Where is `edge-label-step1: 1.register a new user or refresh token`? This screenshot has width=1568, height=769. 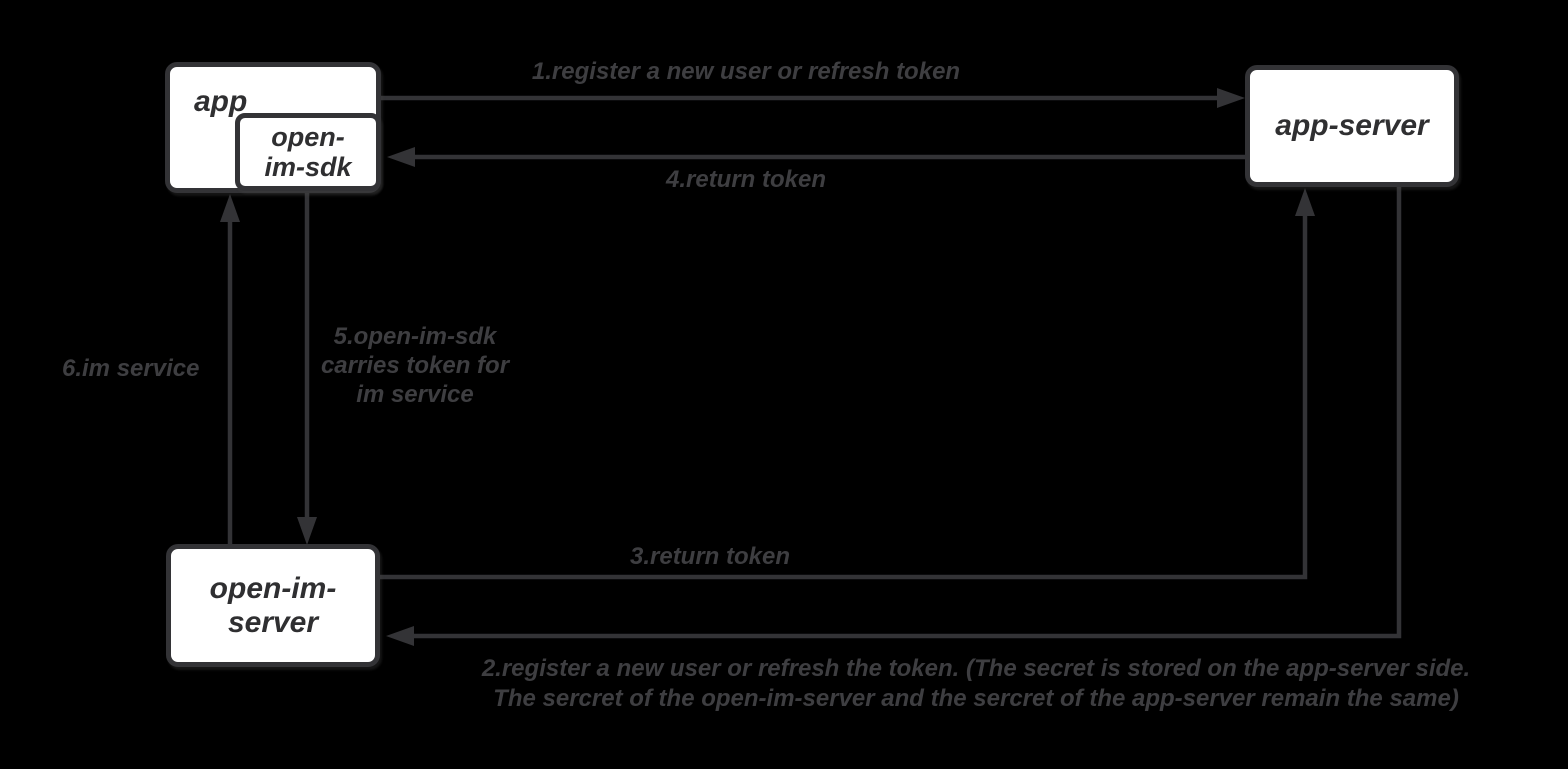 edge-label-step1: 1.register a new user or refresh token is located at coordinates (746, 71).